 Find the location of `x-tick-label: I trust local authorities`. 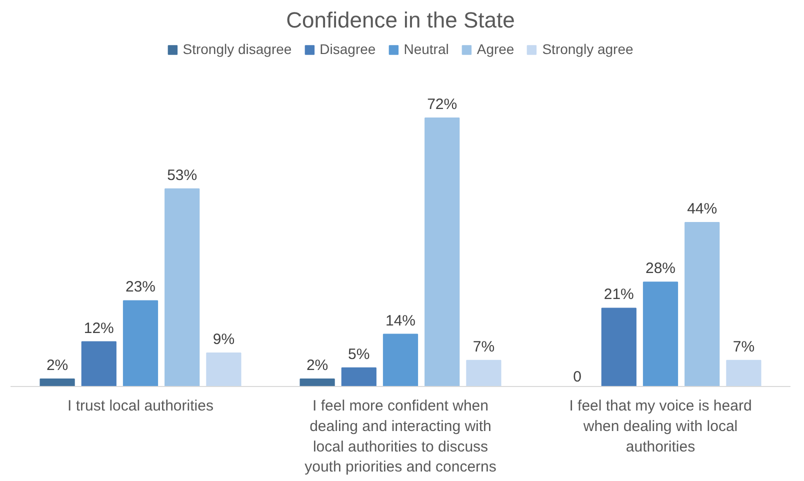

x-tick-label: I trust local authorities is located at coordinates (141, 406).